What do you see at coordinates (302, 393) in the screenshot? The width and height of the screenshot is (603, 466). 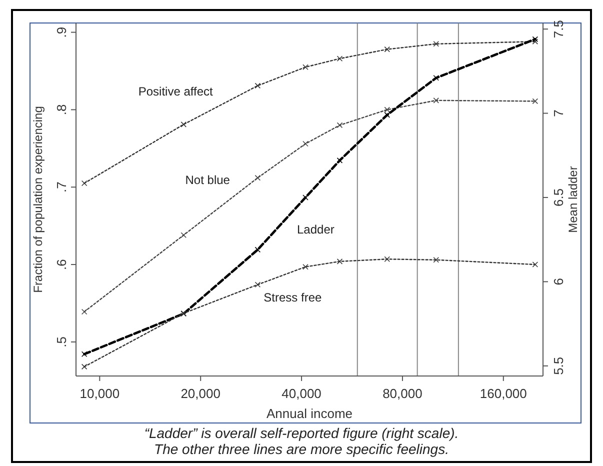 I see `x-tick-label: 40,000` at bounding box center [302, 393].